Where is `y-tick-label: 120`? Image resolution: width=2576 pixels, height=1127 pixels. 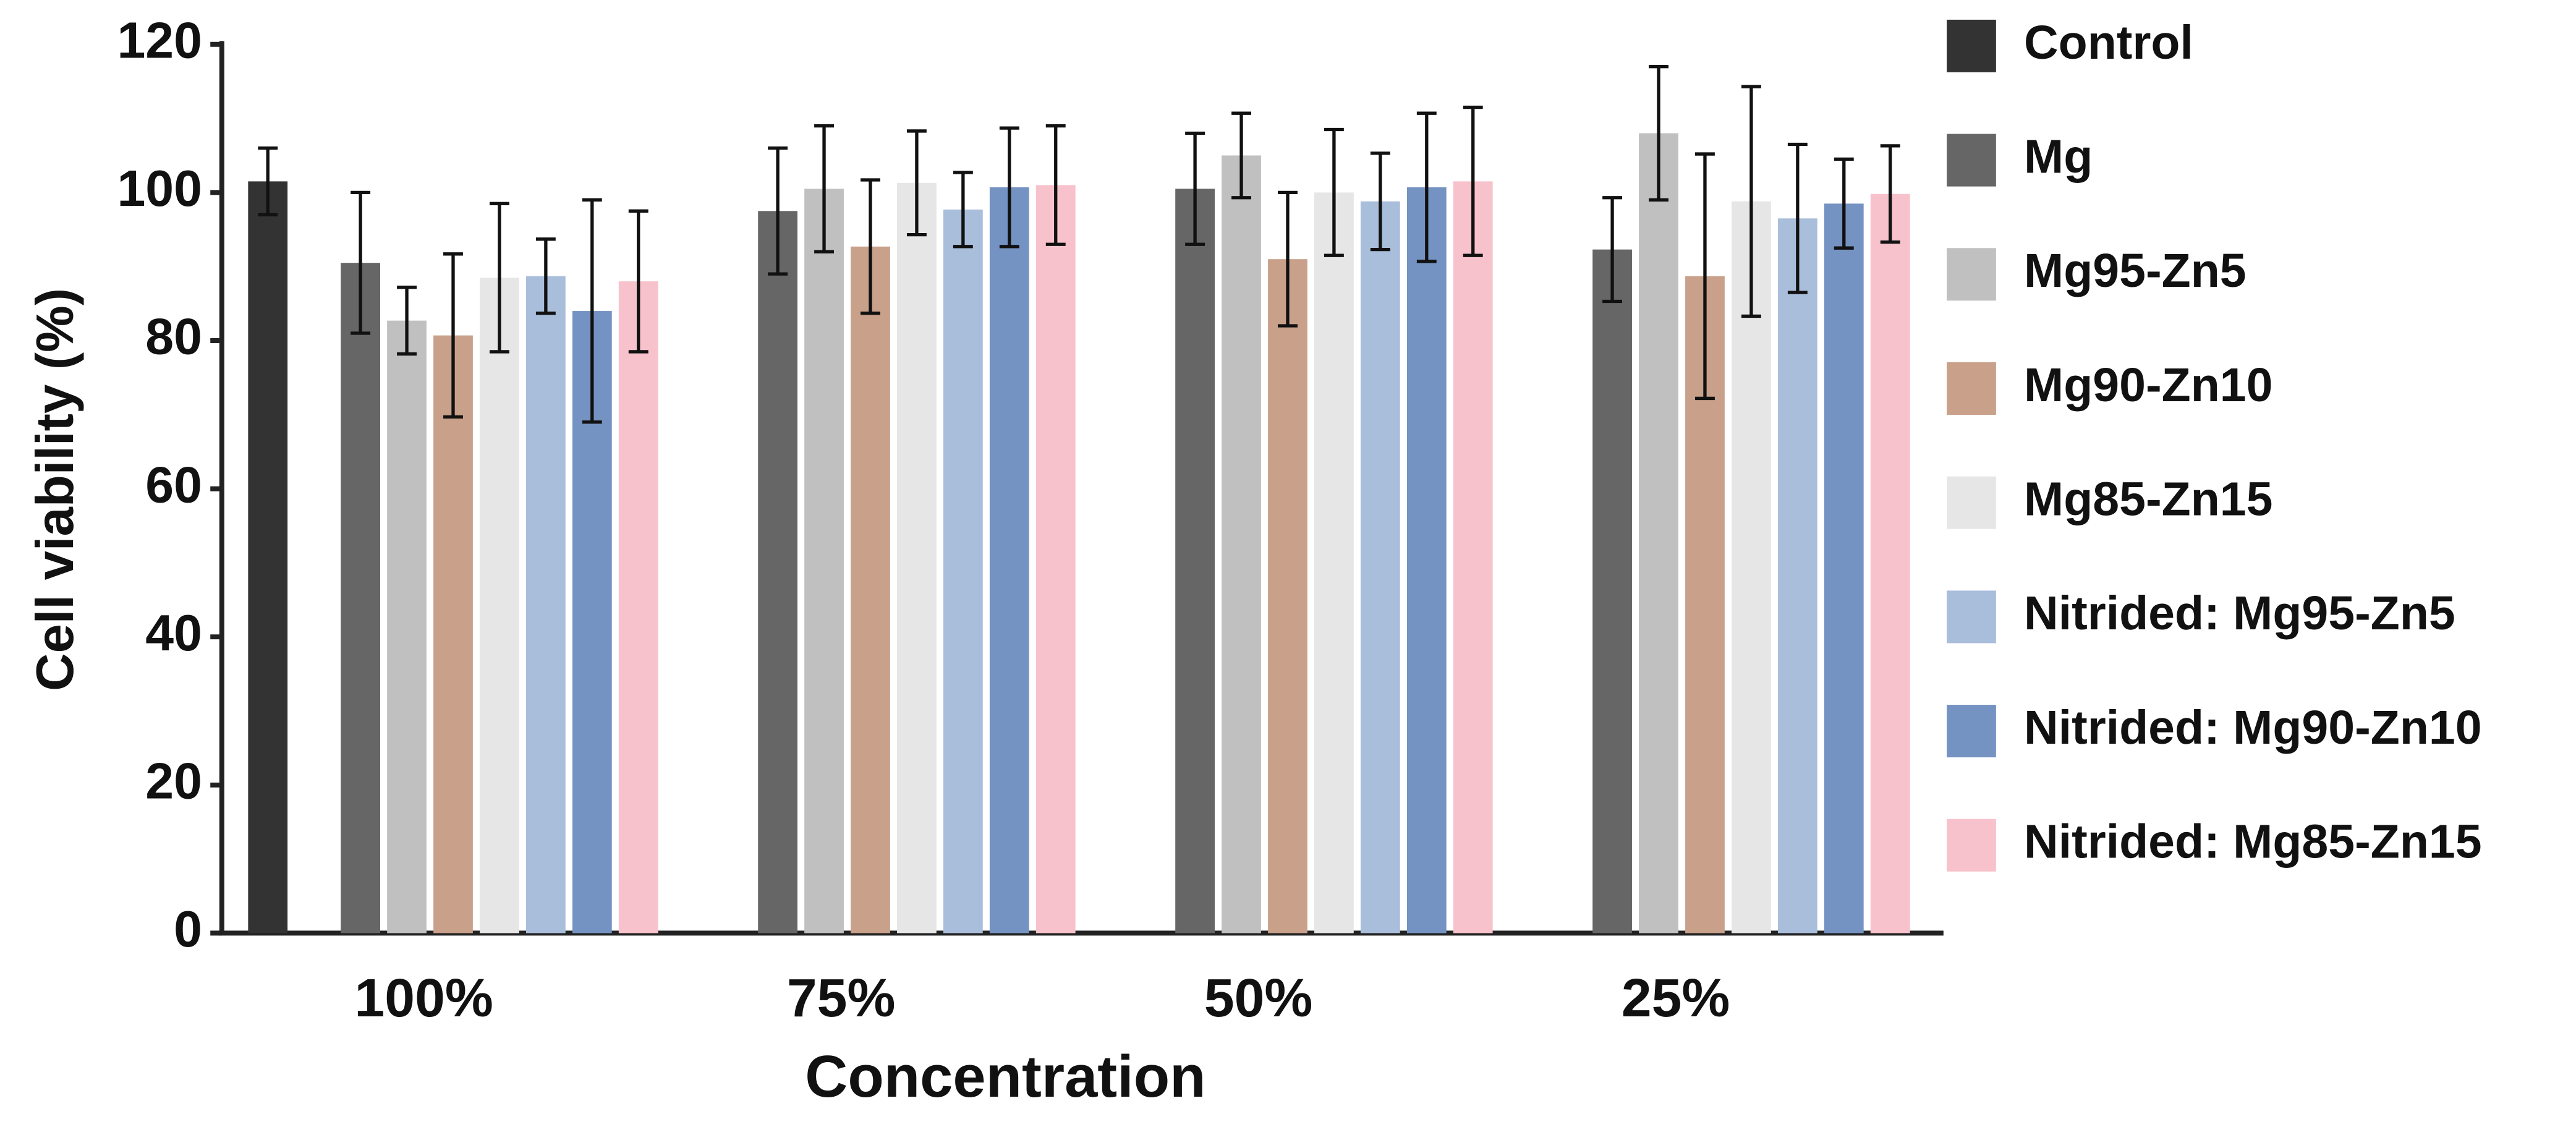
y-tick-label: 120 is located at coordinates (159, 40).